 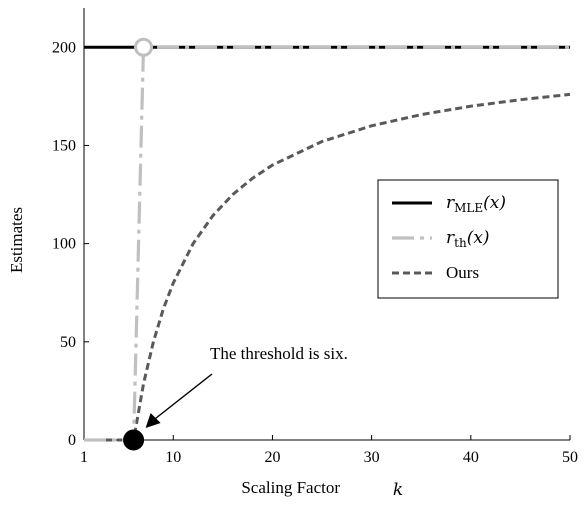 I want to click on open-point-marker, so click(x=144, y=47).